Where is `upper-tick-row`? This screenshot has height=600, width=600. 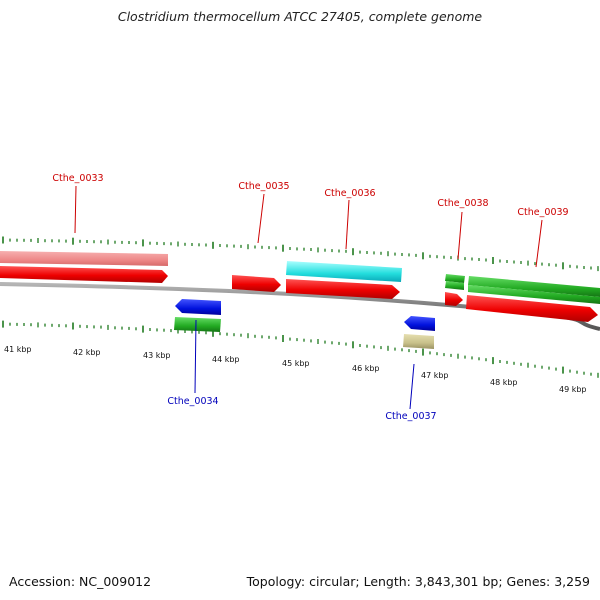
upper-tick-row is located at coordinates (300, 254).